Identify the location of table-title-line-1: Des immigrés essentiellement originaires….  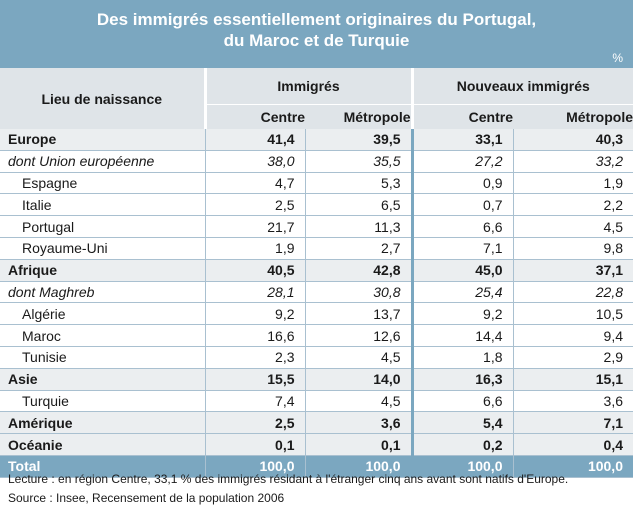
(316, 19).